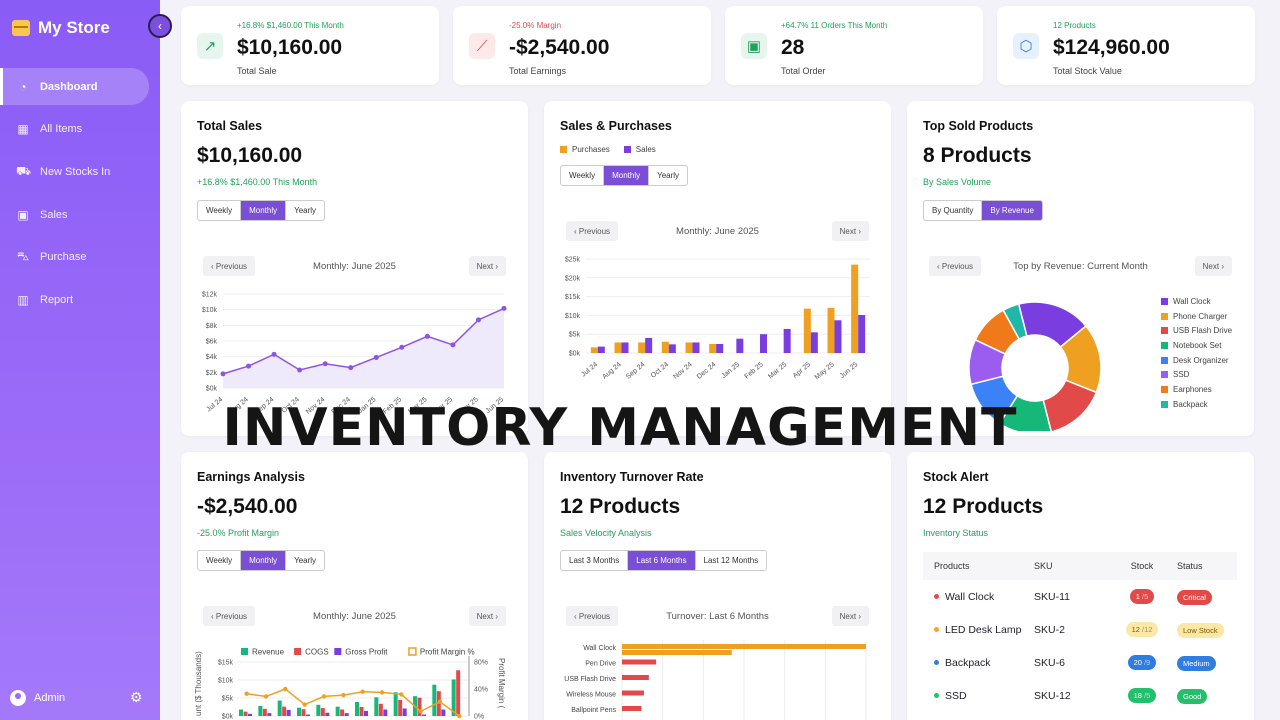 The image size is (1280, 720). I want to click on toggle-last-12-months: Last 12 Months, so click(731, 560).